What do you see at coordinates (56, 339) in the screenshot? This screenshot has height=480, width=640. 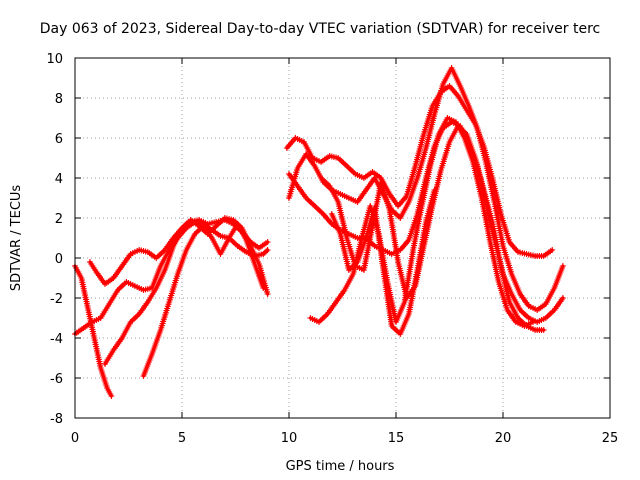 I see `y-tick-label: -4` at bounding box center [56, 339].